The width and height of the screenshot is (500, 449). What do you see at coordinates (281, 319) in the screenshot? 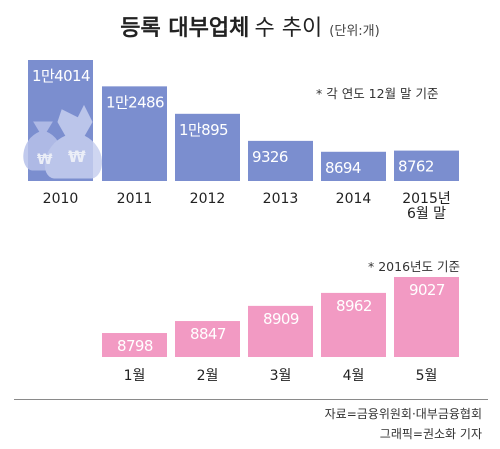
I see `value-label-month-2: 8909` at bounding box center [281, 319].